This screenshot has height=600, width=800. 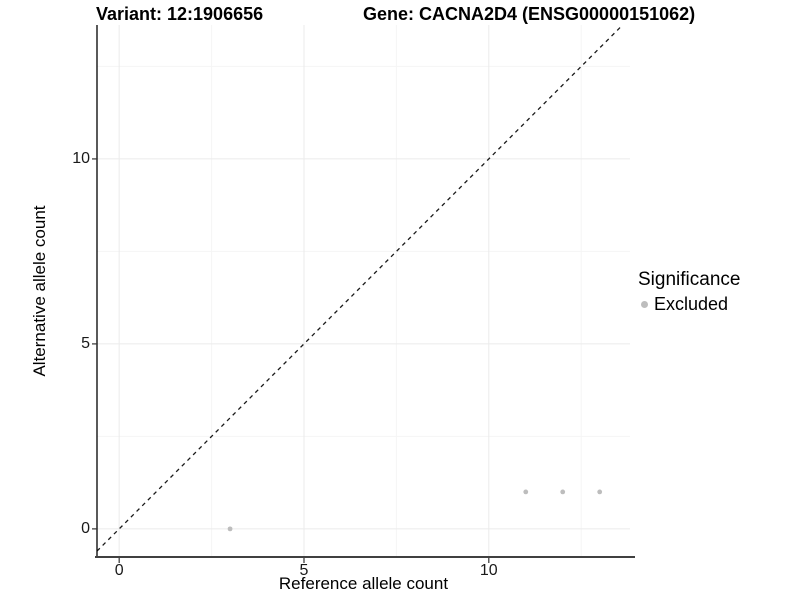 What do you see at coordinates (691, 304) in the screenshot?
I see `legend-item-label: Excluded` at bounding box center [691, 304].